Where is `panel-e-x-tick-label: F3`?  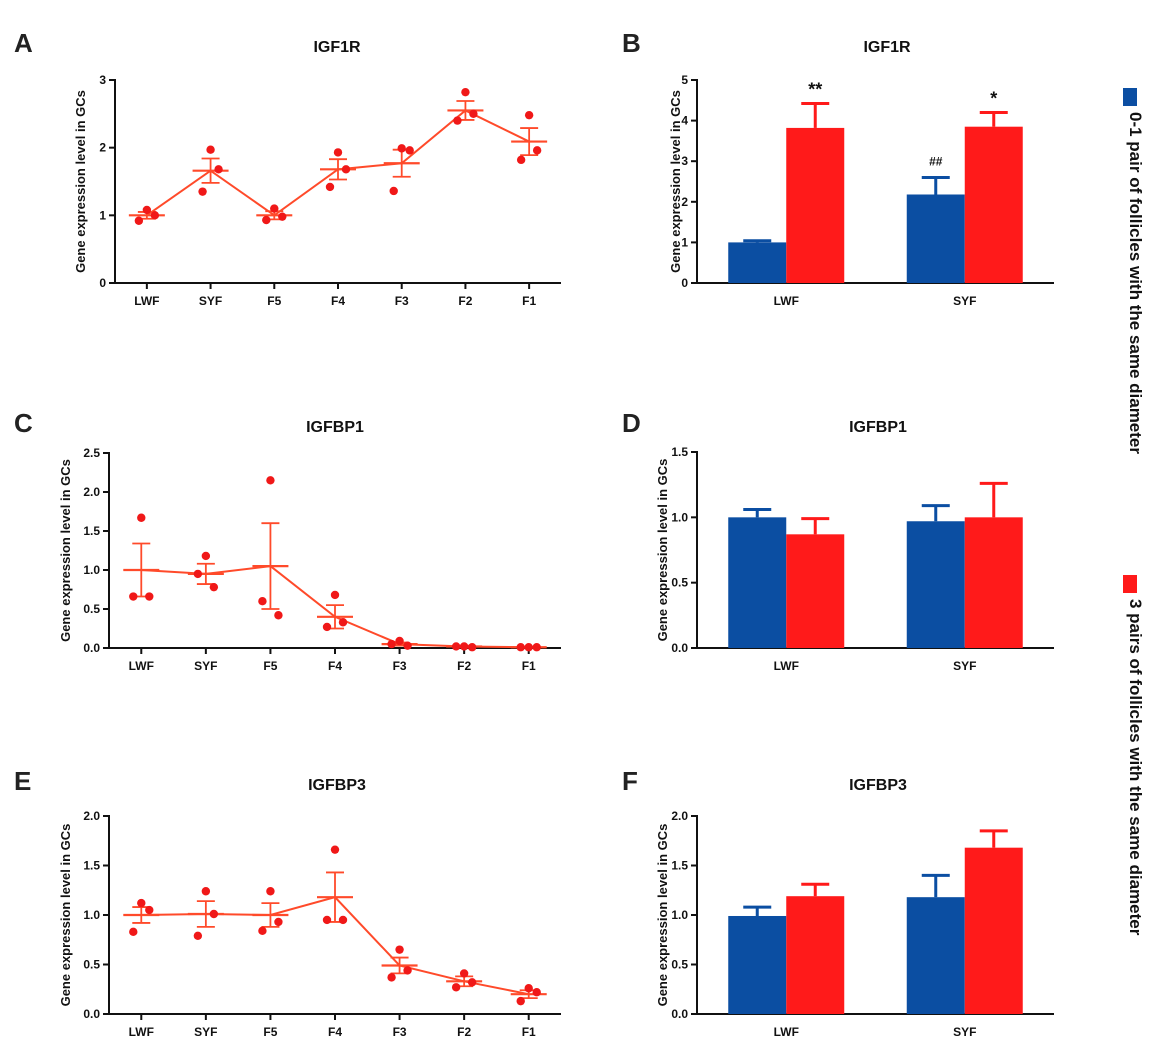
panel-e-x-tick-label: F3 is located at coordinates (400, 1032).